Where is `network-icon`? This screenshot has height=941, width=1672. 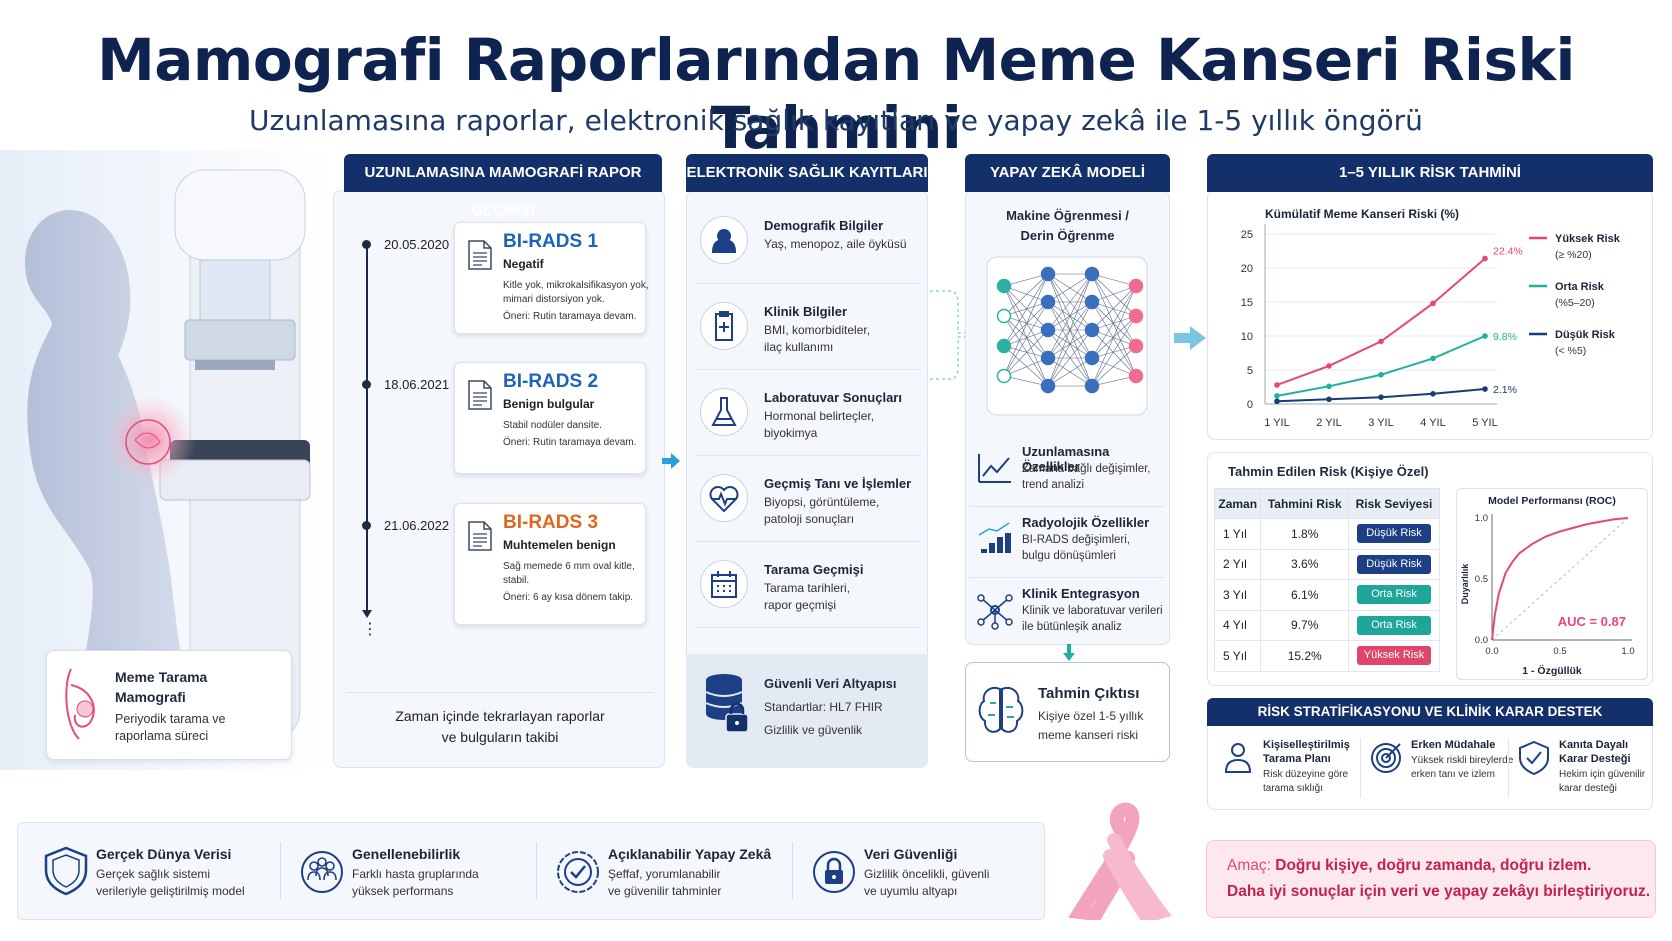
network-icon is located at coordinates (995, 612).